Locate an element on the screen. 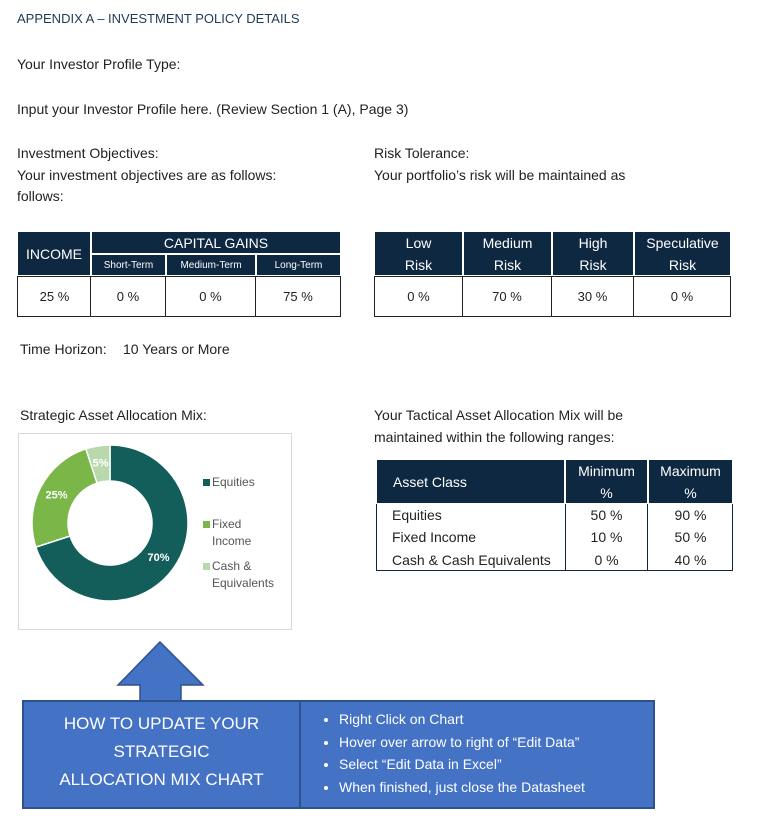 Image resolution: width=758 pixels, height=832 pixels. cell-text: 90 % is located at coordinates (690, 515).